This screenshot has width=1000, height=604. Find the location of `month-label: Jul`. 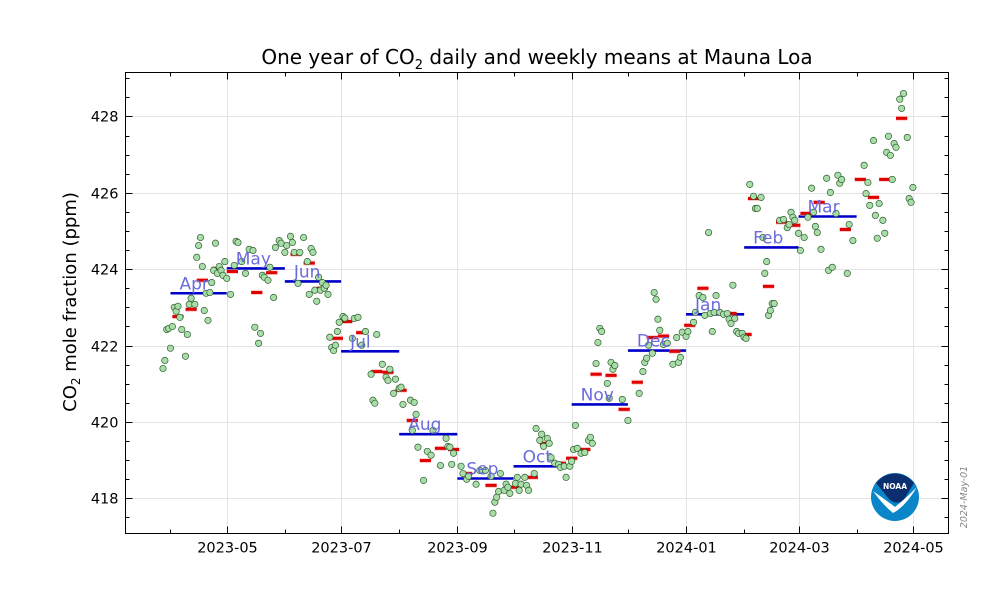

month-label: Jul is located at coordinates (360, 342).